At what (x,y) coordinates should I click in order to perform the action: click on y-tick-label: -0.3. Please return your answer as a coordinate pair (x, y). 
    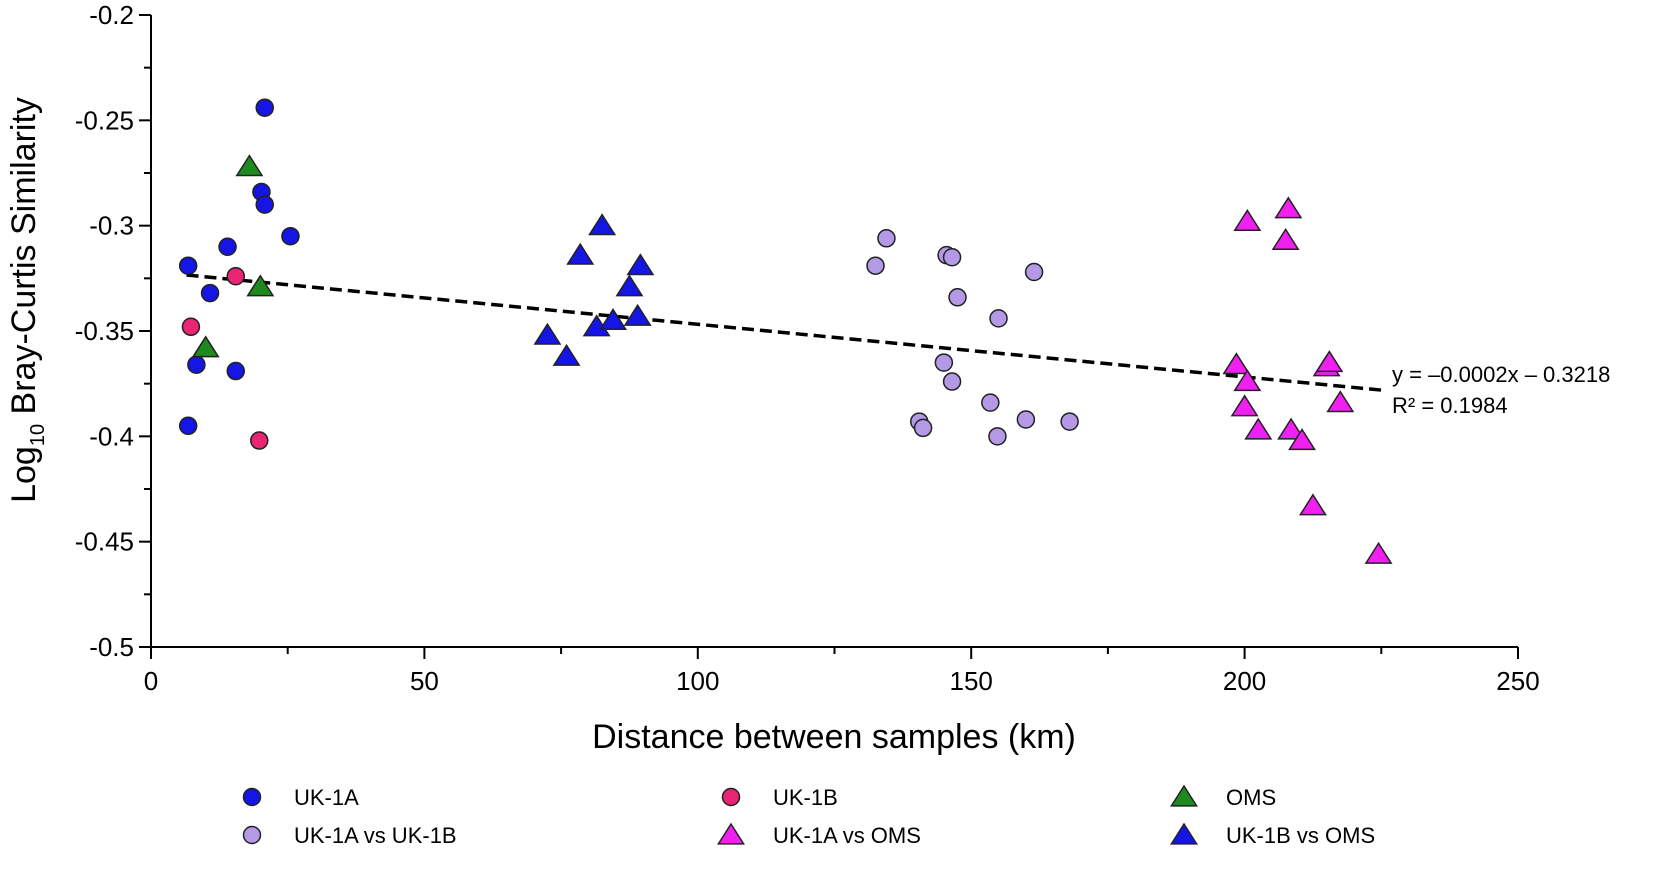
    Looking at the image, I should click on (111, 226).